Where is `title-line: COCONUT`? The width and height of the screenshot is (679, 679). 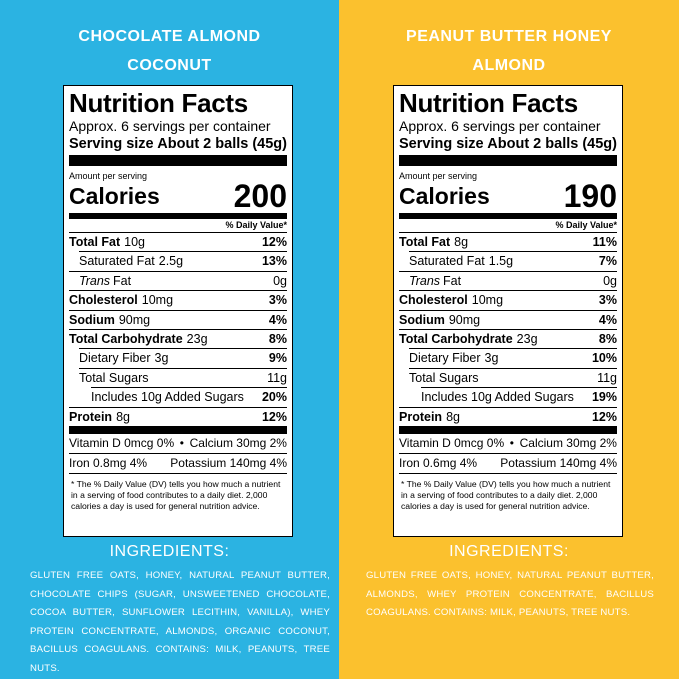
title-line: COCONUT is located at coordinates (169, 65).